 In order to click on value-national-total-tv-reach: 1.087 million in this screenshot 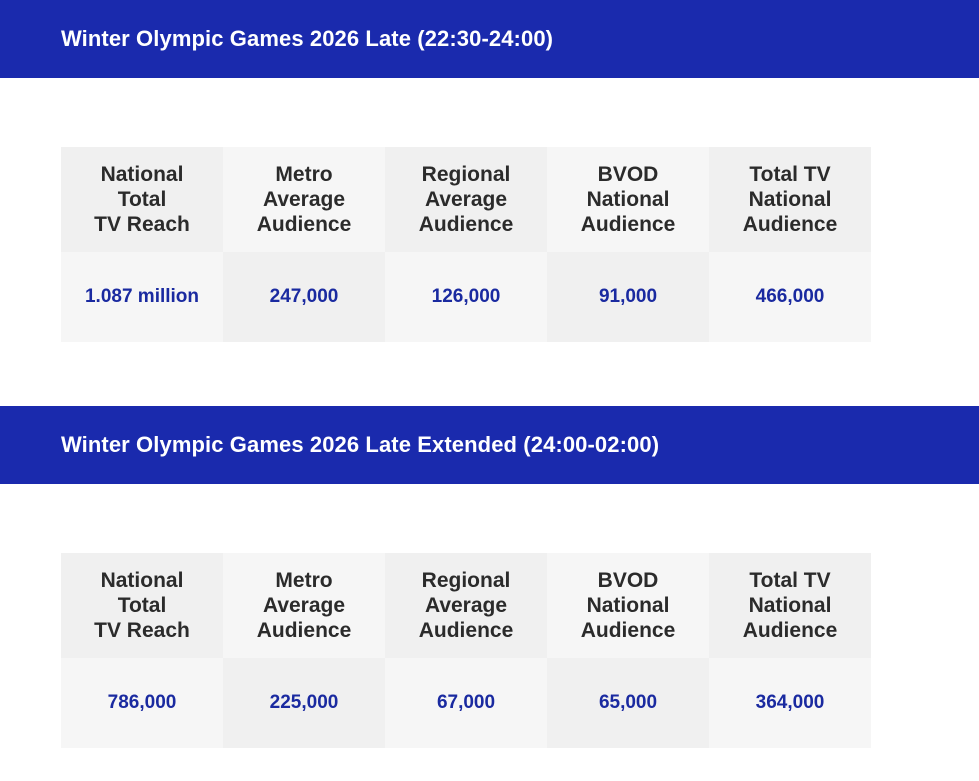, I will do `click(142, 297)`.